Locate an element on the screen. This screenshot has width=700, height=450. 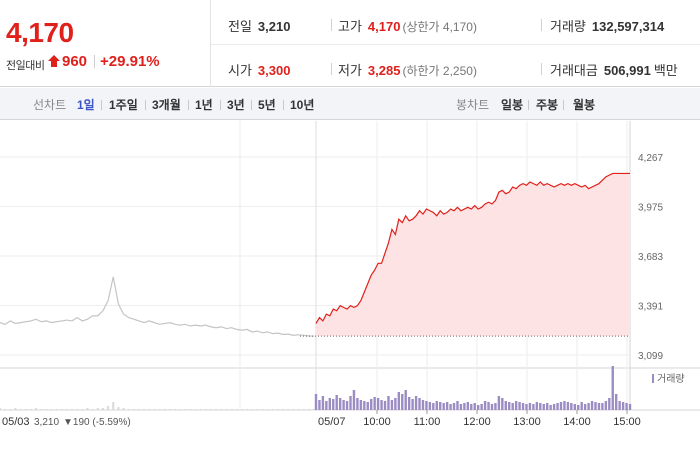
change-label: 전일대비 is located at coordinates (25, 66).